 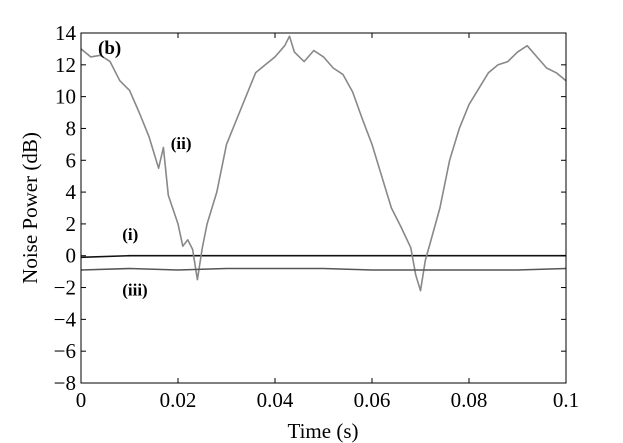 I want to click on x-tick-label: 0, so click(x=81, y=400).